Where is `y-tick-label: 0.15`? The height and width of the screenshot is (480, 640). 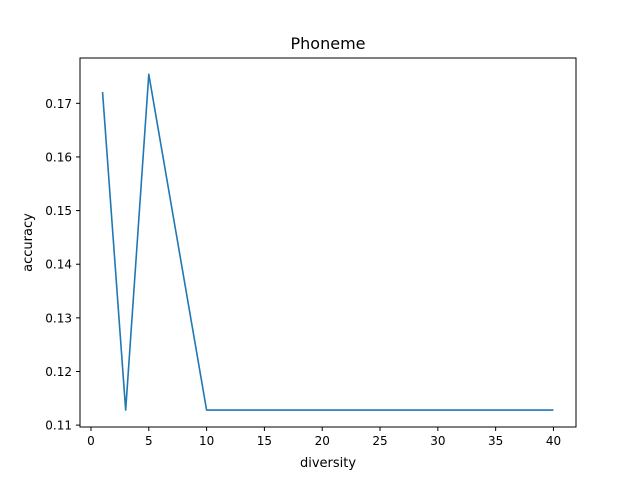 y-tick-label: 0.15 is located at coordinates (58, 211).